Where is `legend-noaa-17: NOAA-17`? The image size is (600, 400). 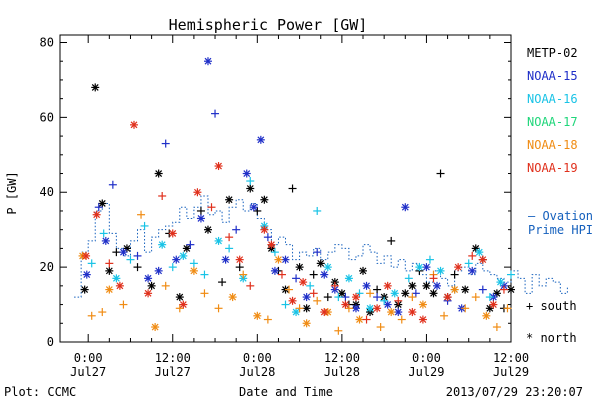 legend-noaa-17: NOAA-17 is located at coordinates (552, 122).